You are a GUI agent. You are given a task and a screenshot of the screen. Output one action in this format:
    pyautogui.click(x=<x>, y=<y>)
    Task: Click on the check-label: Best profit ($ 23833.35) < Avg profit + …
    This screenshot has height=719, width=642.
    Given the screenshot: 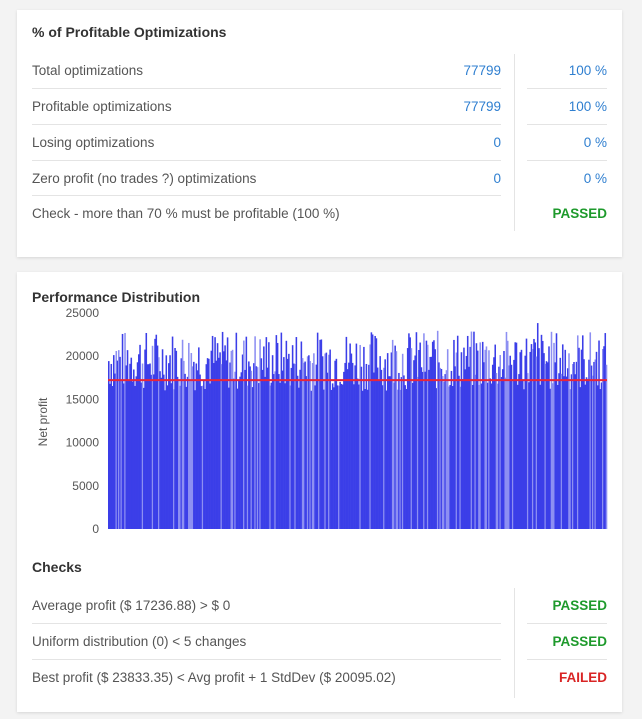 What is the action you would take?
    pyautogui.click(x=214, y=677)
    